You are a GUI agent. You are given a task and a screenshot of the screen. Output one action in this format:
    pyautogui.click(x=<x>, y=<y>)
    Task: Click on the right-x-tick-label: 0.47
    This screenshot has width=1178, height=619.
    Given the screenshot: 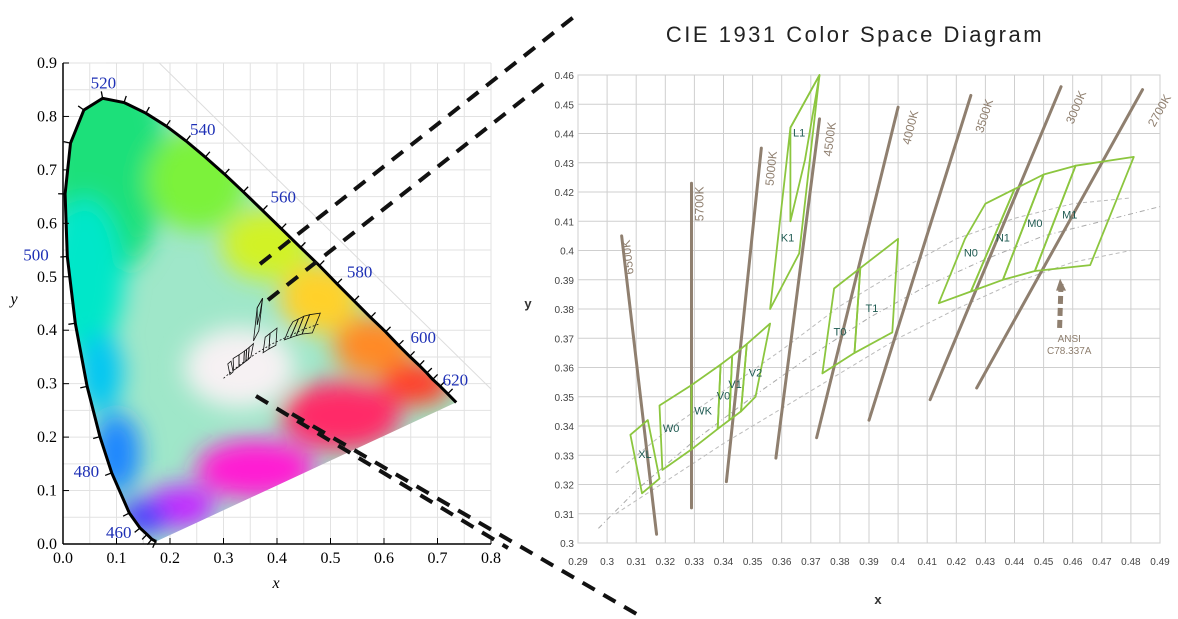 What is the action you would take?
    pyautogui.click(x=1102, y=562)
    